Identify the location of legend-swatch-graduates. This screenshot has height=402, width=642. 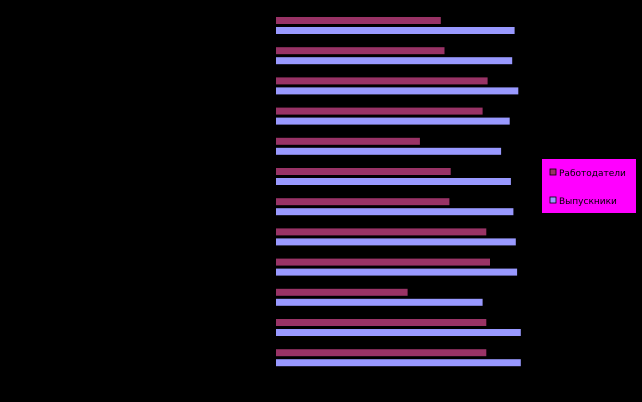
(553, 200).